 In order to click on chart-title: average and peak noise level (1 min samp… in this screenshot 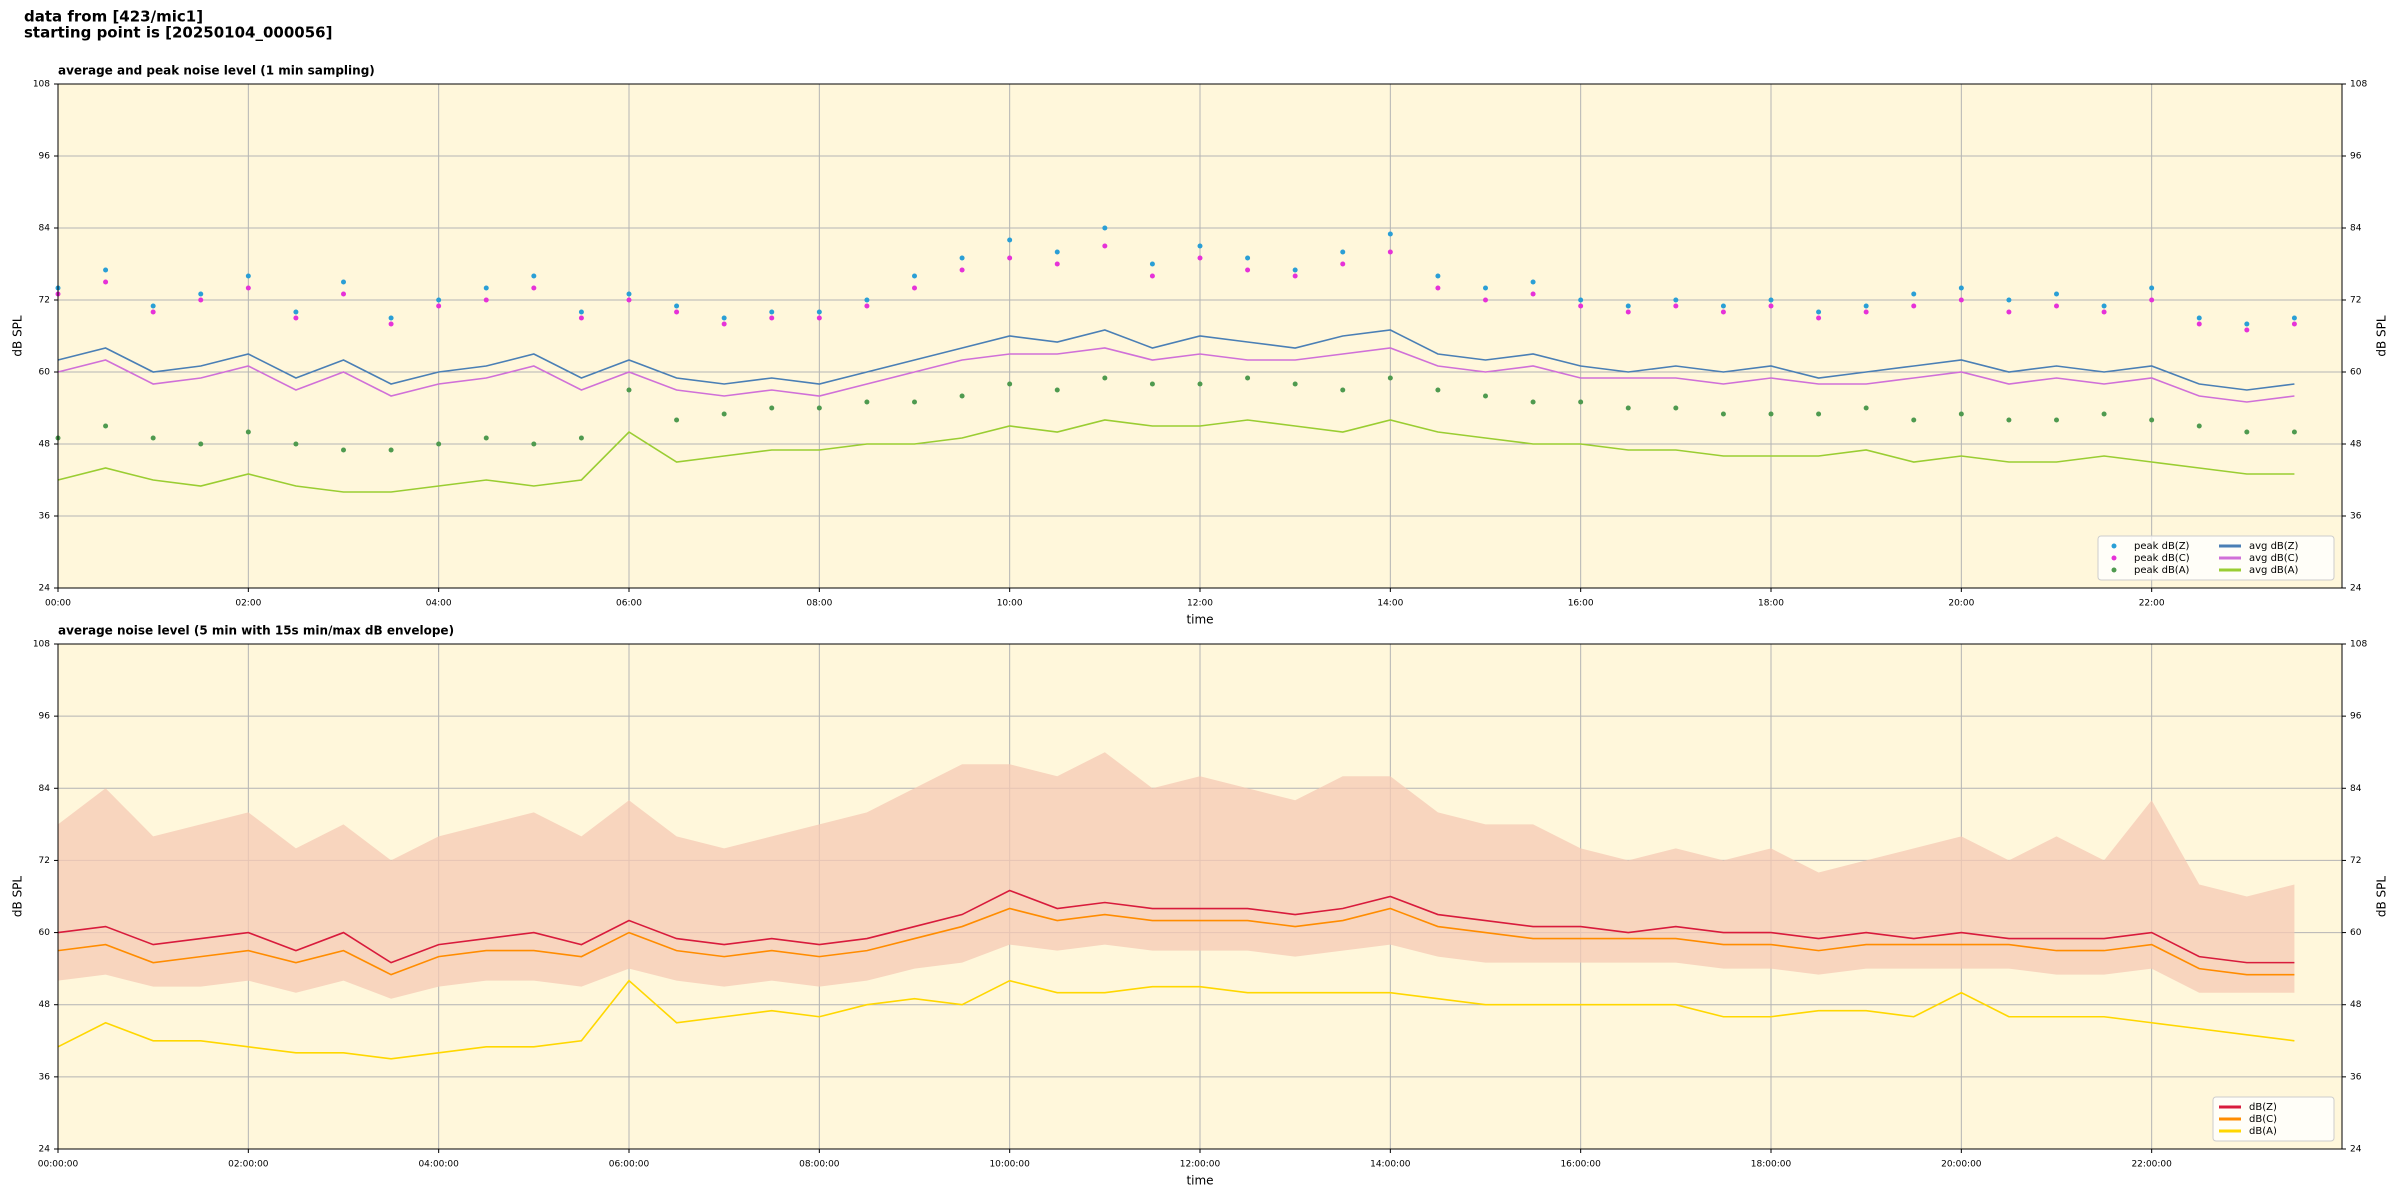, I will do `click(216, 71)`.